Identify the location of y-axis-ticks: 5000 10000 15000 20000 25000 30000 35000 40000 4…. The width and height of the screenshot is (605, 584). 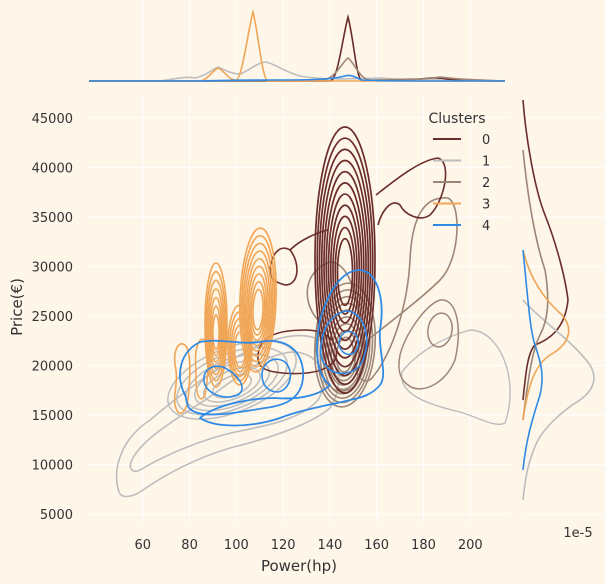
(52, 317).